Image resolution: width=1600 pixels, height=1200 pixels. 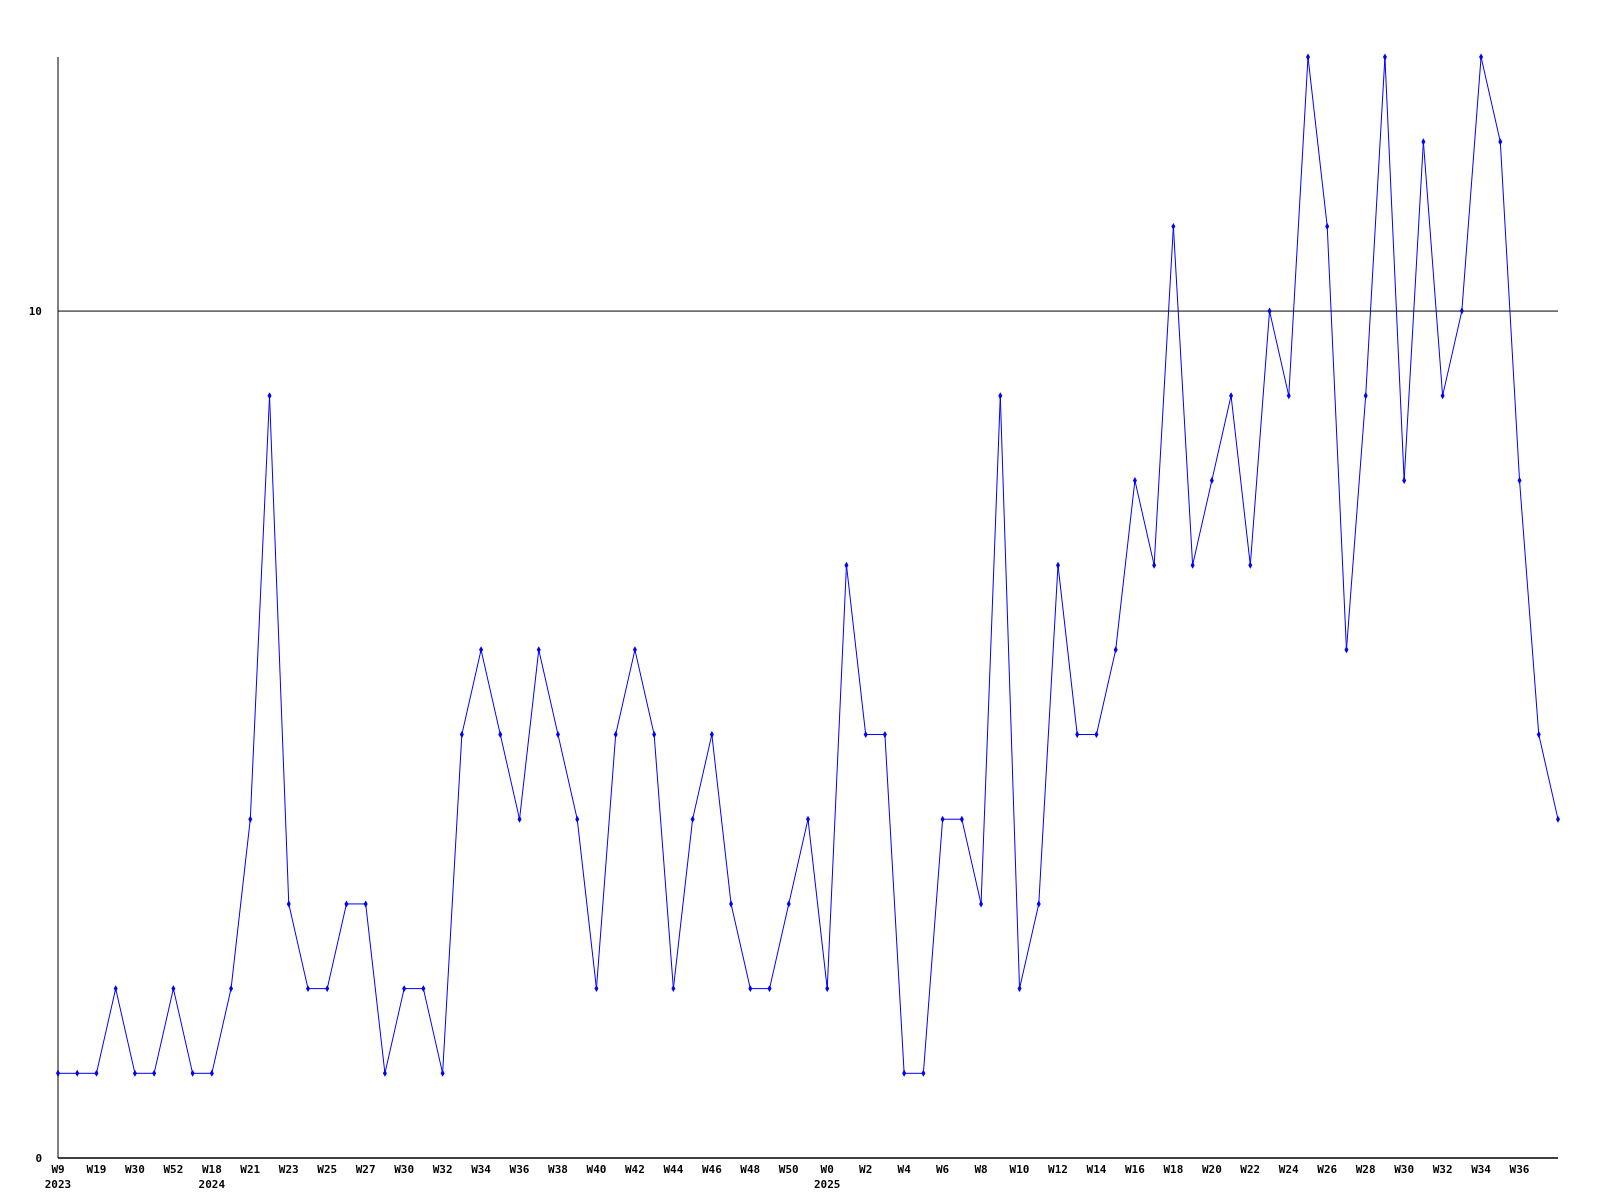 What do you see at coordinates (1019, 1169) in the screenshot?
I see `x-tick-label: W10` at bounding box center [1019, 1169].